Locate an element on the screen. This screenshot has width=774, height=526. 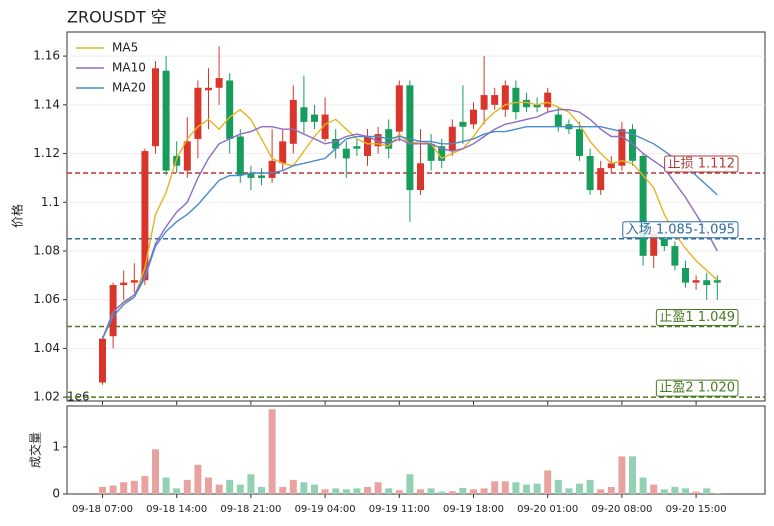
level-label: 止损 1.112 is located at coordinates (701, 164).